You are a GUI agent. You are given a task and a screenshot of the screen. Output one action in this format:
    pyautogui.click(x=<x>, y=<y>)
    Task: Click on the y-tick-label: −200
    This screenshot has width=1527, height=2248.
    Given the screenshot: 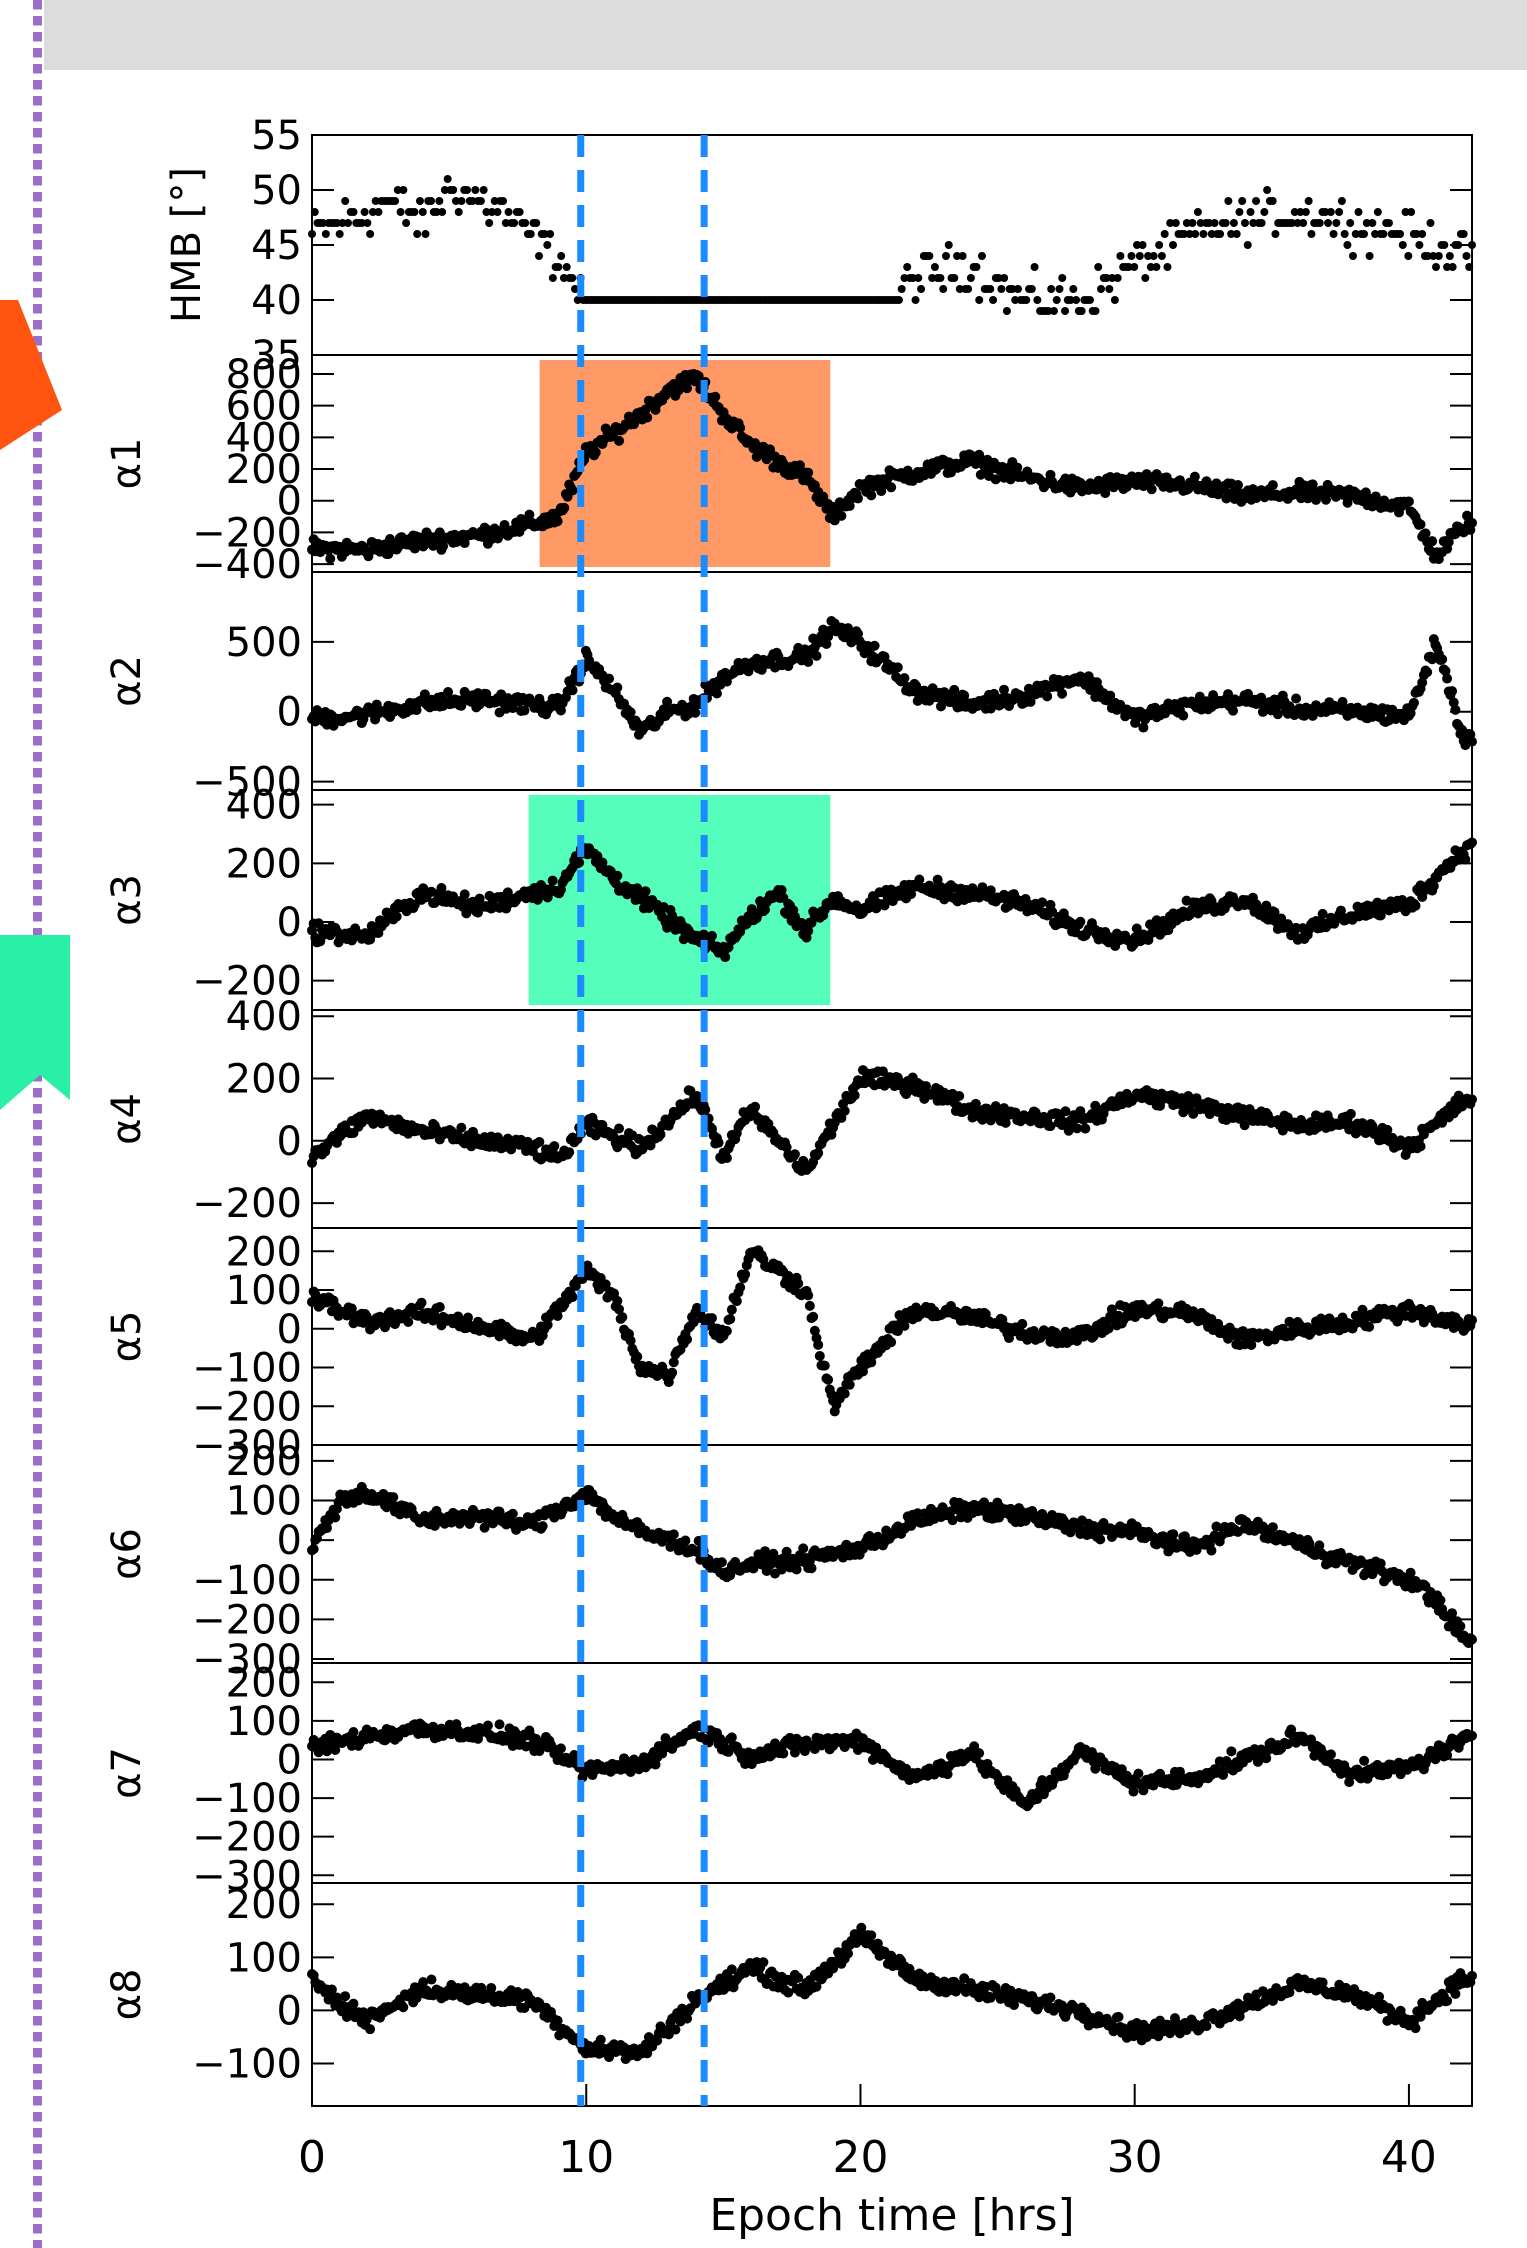 What is the action you would take?
    pyautogui.click(x=247, y=1204)
    